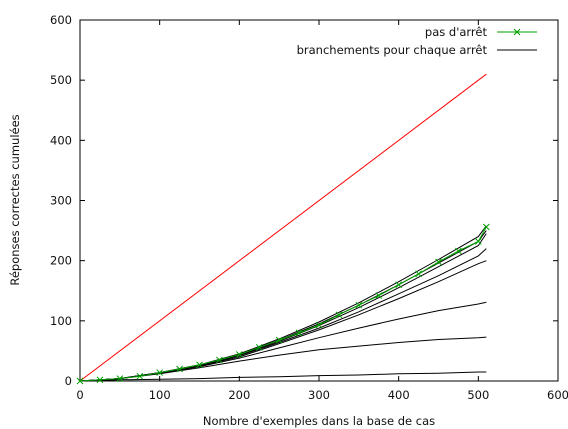 Image resolution: width=568 pixels, height=429 pixels. I want to click on y-tick-label: 100, so click(61, 321).